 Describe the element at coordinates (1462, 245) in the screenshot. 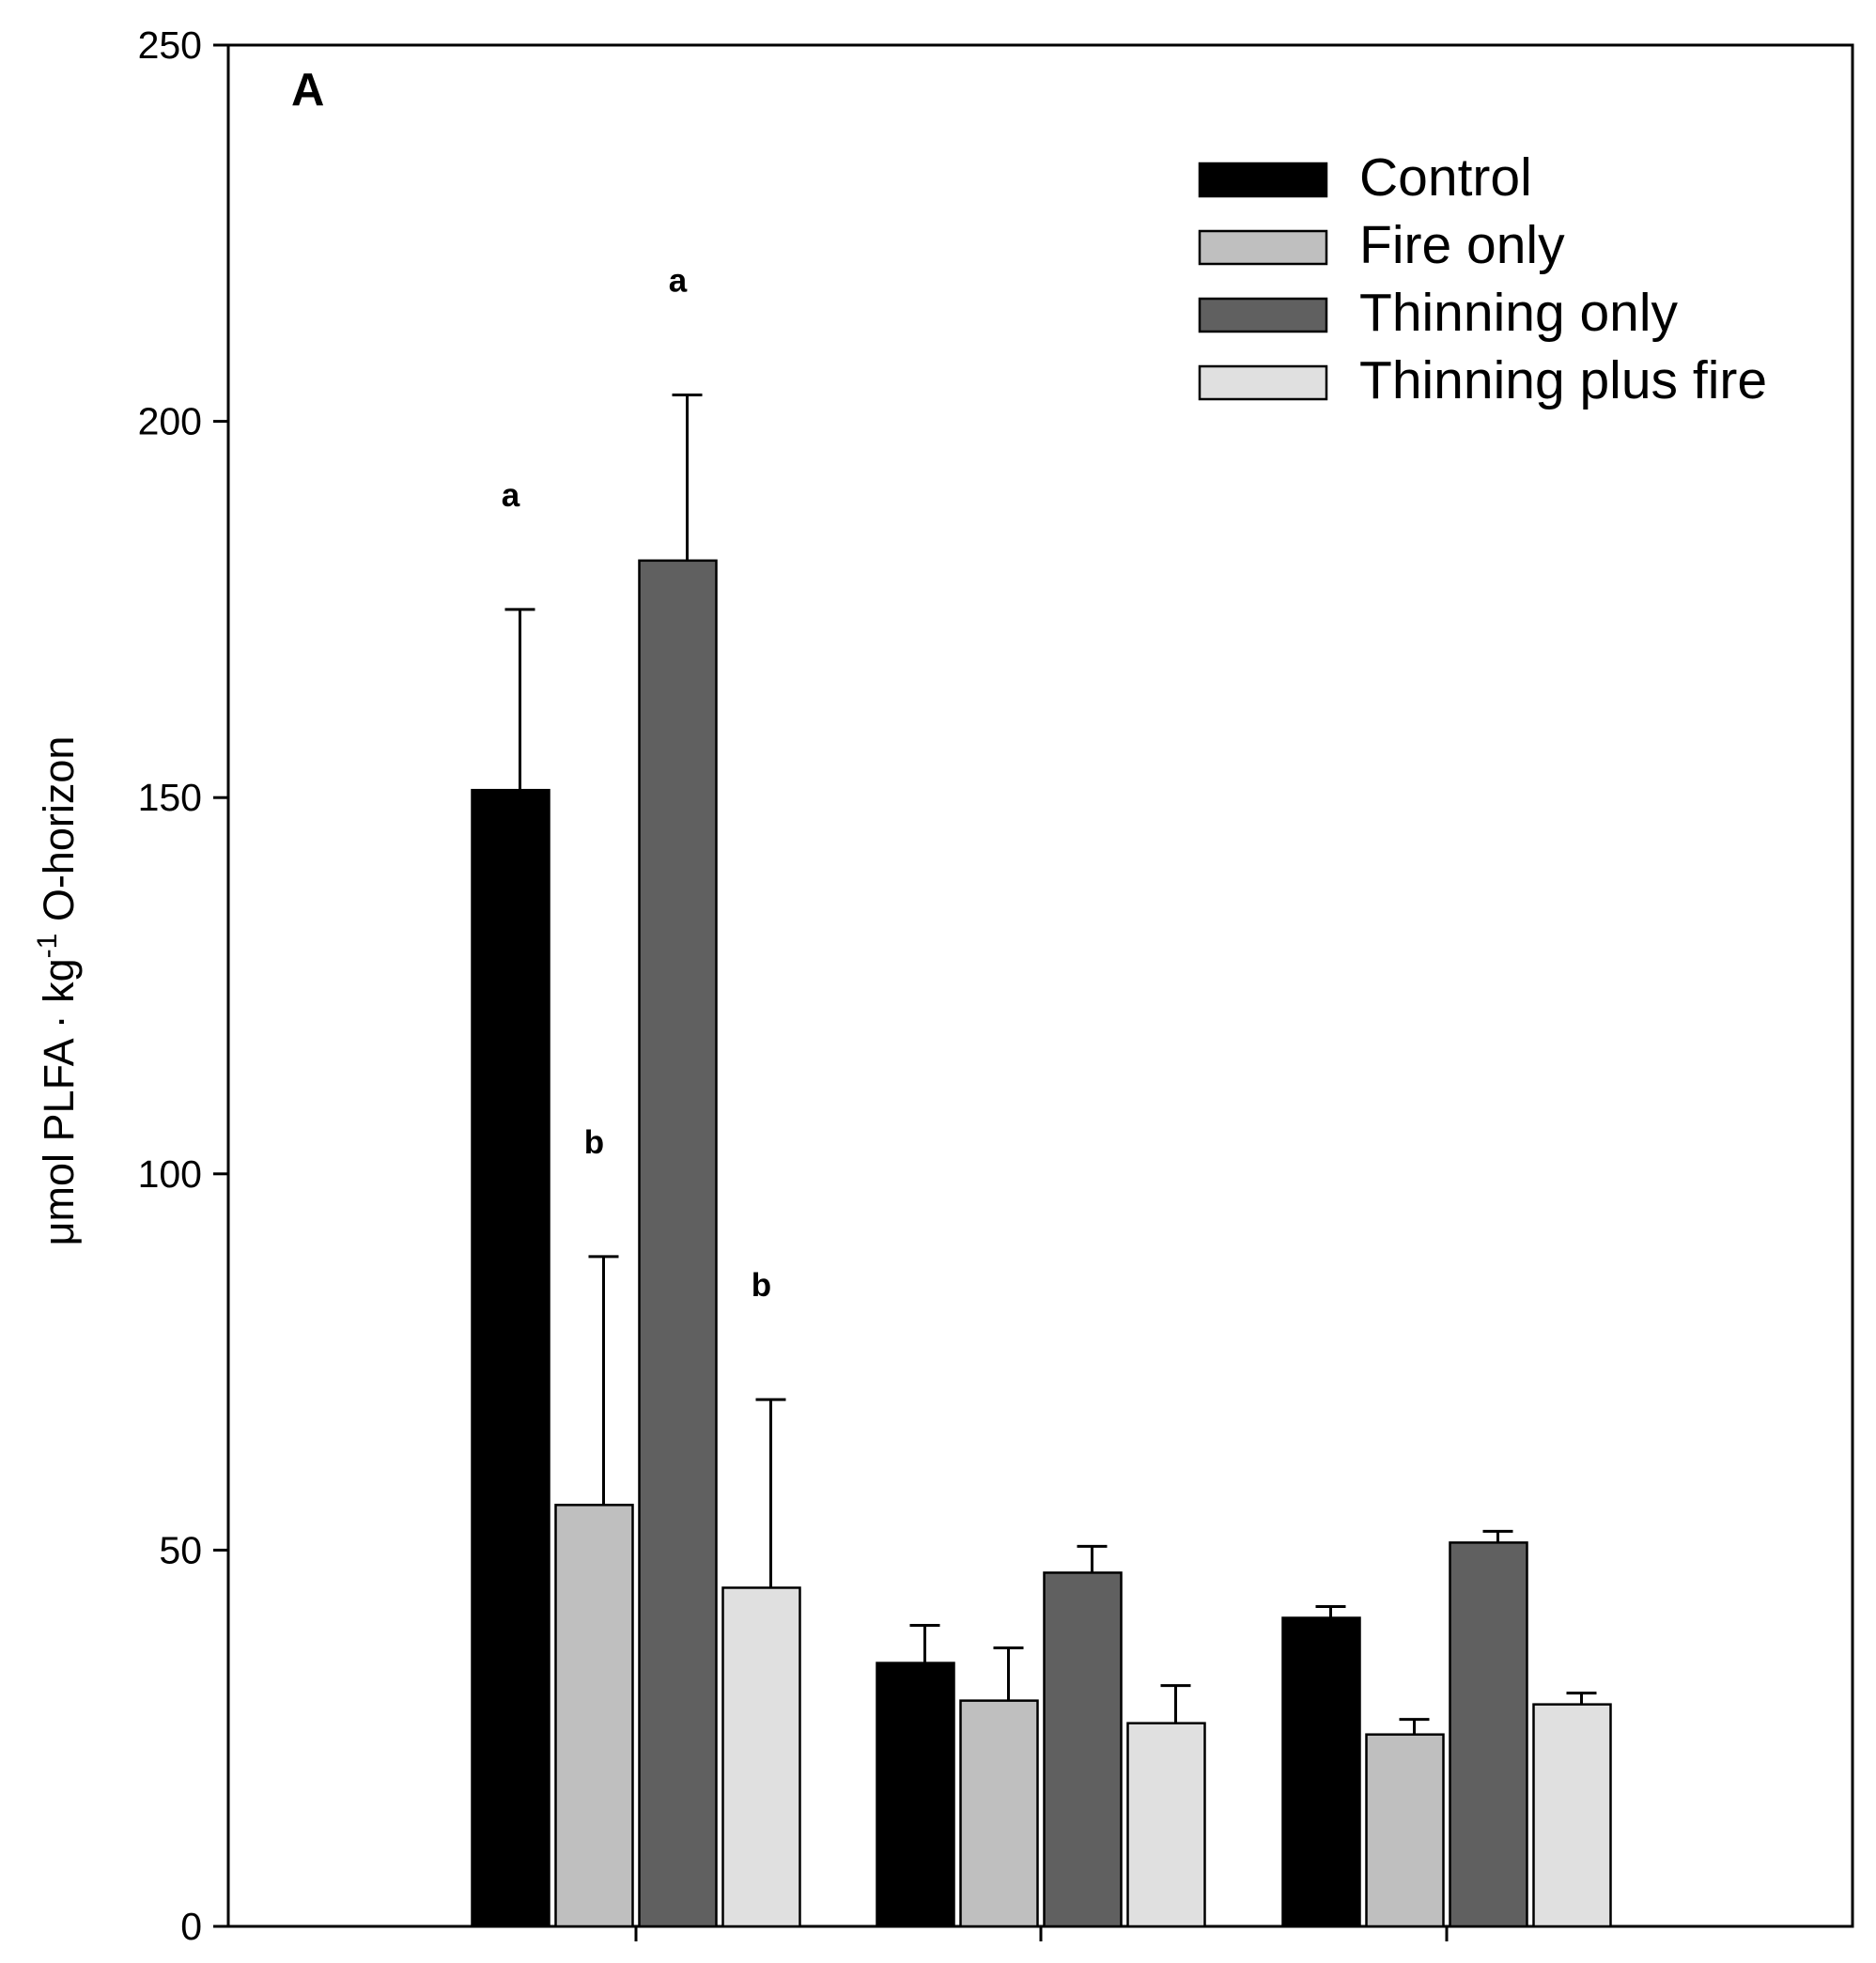

I see `legend-label: Fire only` at that location.